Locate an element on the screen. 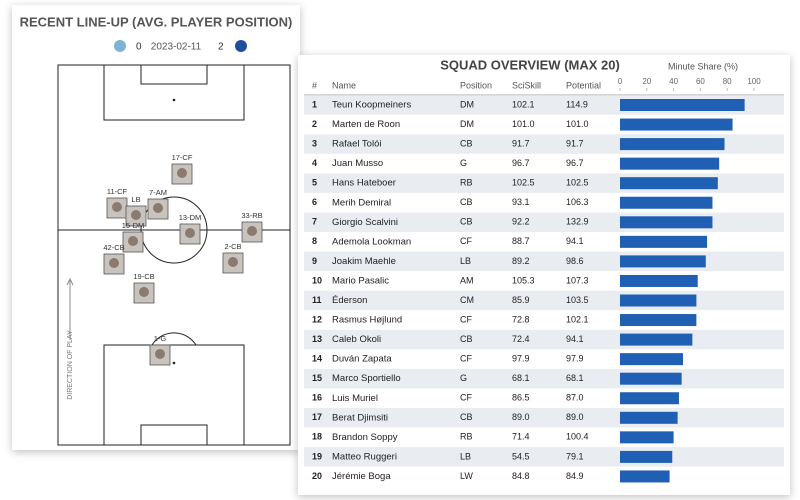  cell: RB is located at coordinates (466, 183).